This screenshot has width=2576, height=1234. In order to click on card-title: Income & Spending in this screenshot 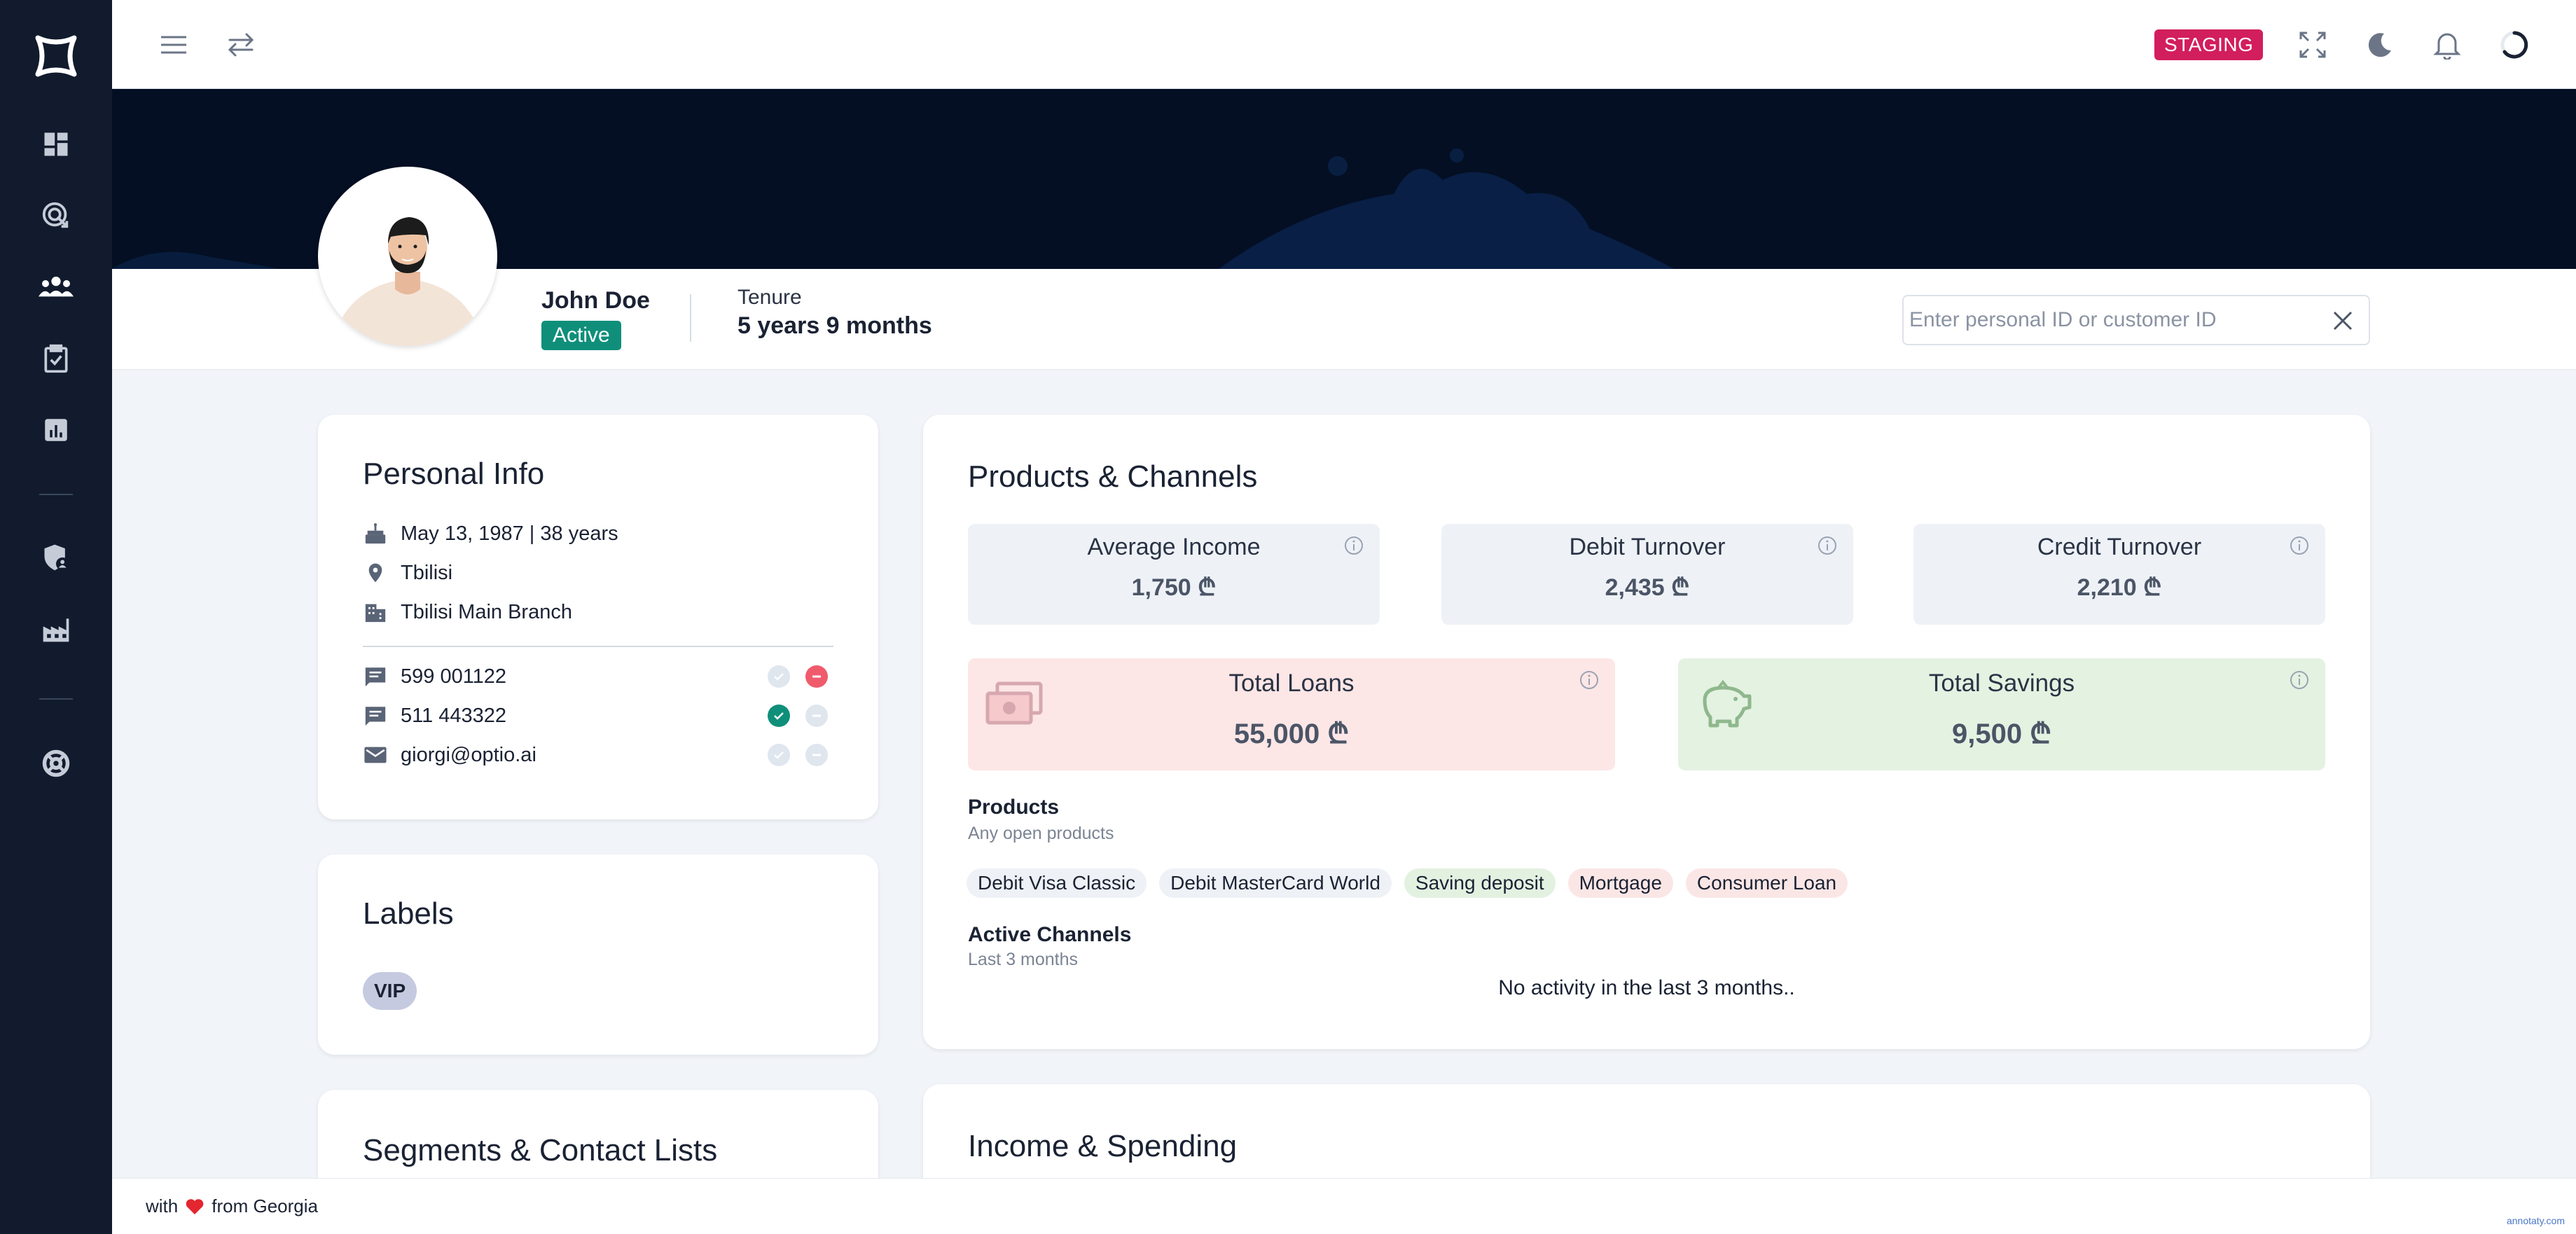, I will do `click(1103, 1146)`.